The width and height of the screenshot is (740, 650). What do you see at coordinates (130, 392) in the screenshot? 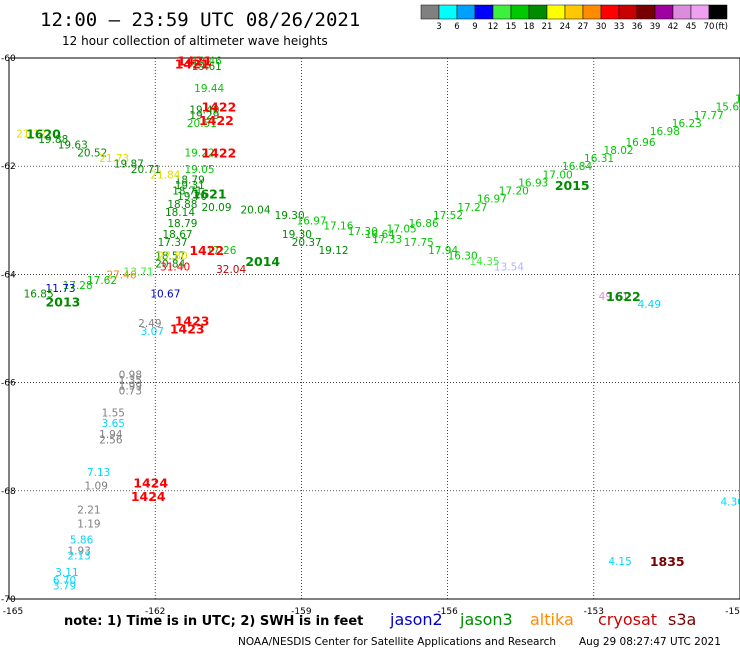
I see `wave-height-label: 0.73` at bounding box center [130, 392].